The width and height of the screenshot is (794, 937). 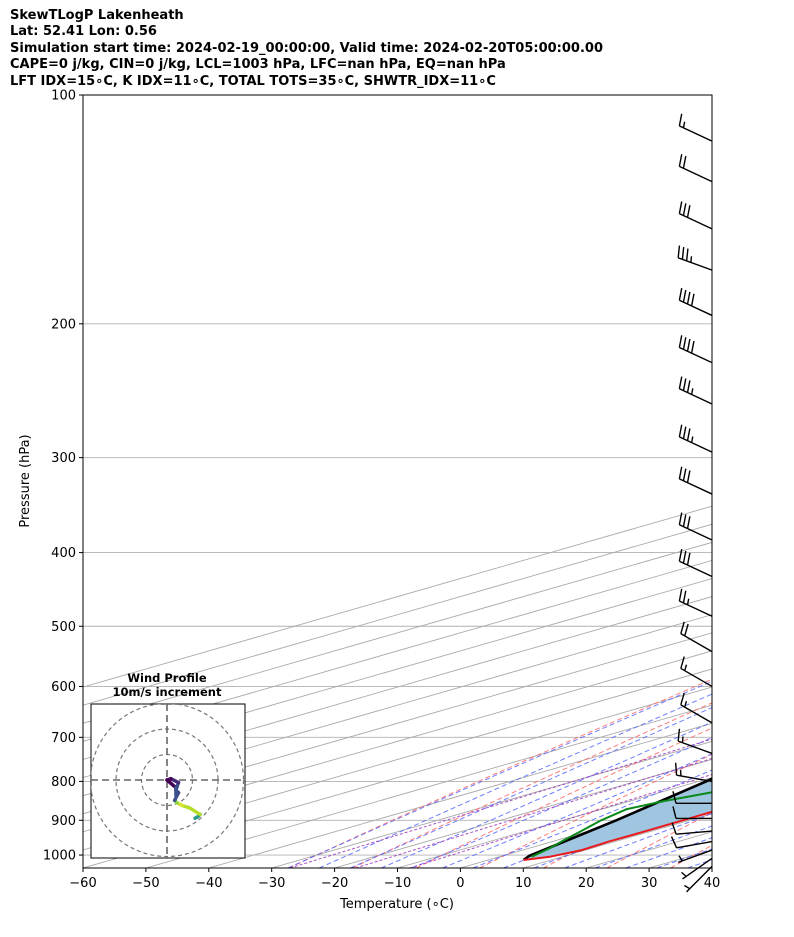 I want to click on y-tick-label: 1000, so click(x=59, y=856).